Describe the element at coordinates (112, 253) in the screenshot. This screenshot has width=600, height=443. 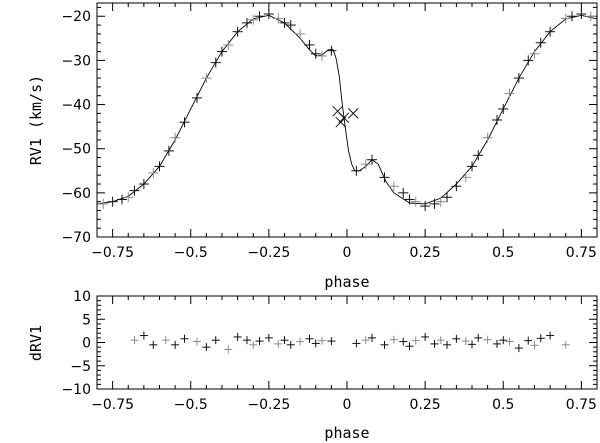
I see `rv-x-tick-label: −0.75` at that location.